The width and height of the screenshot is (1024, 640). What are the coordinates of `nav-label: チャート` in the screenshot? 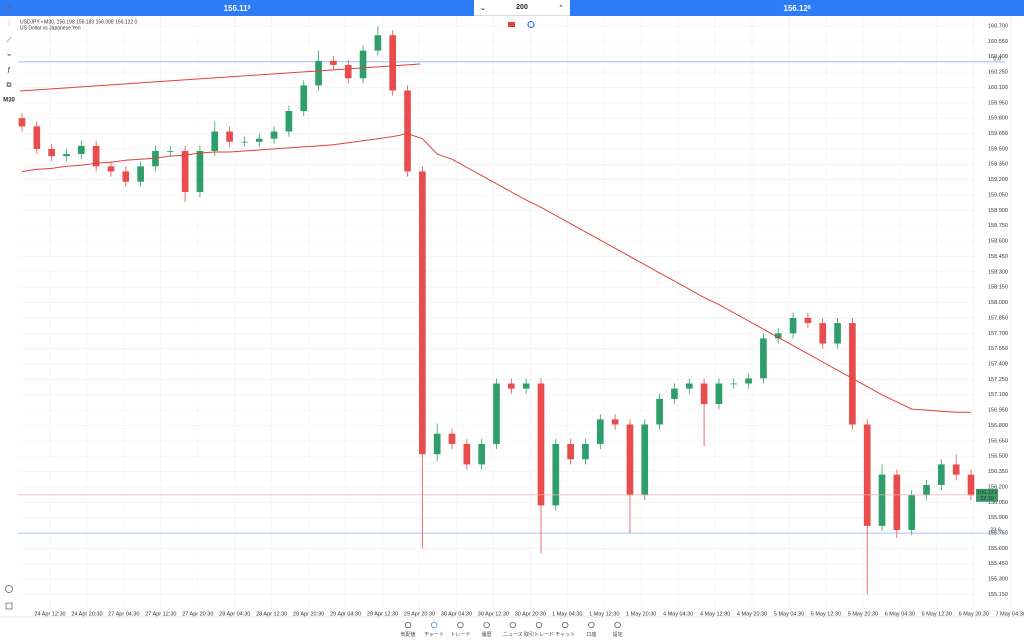 It's located at (434, 635).